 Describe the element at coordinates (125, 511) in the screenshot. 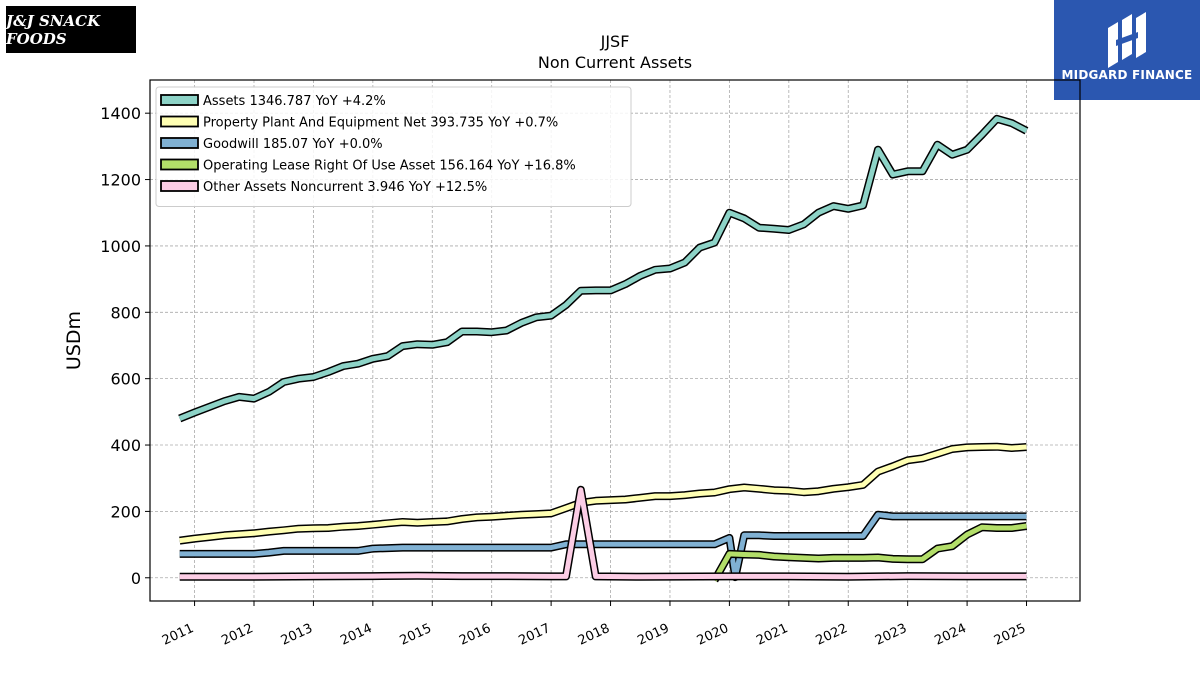

I see `y-tick-label: 200` at that location.